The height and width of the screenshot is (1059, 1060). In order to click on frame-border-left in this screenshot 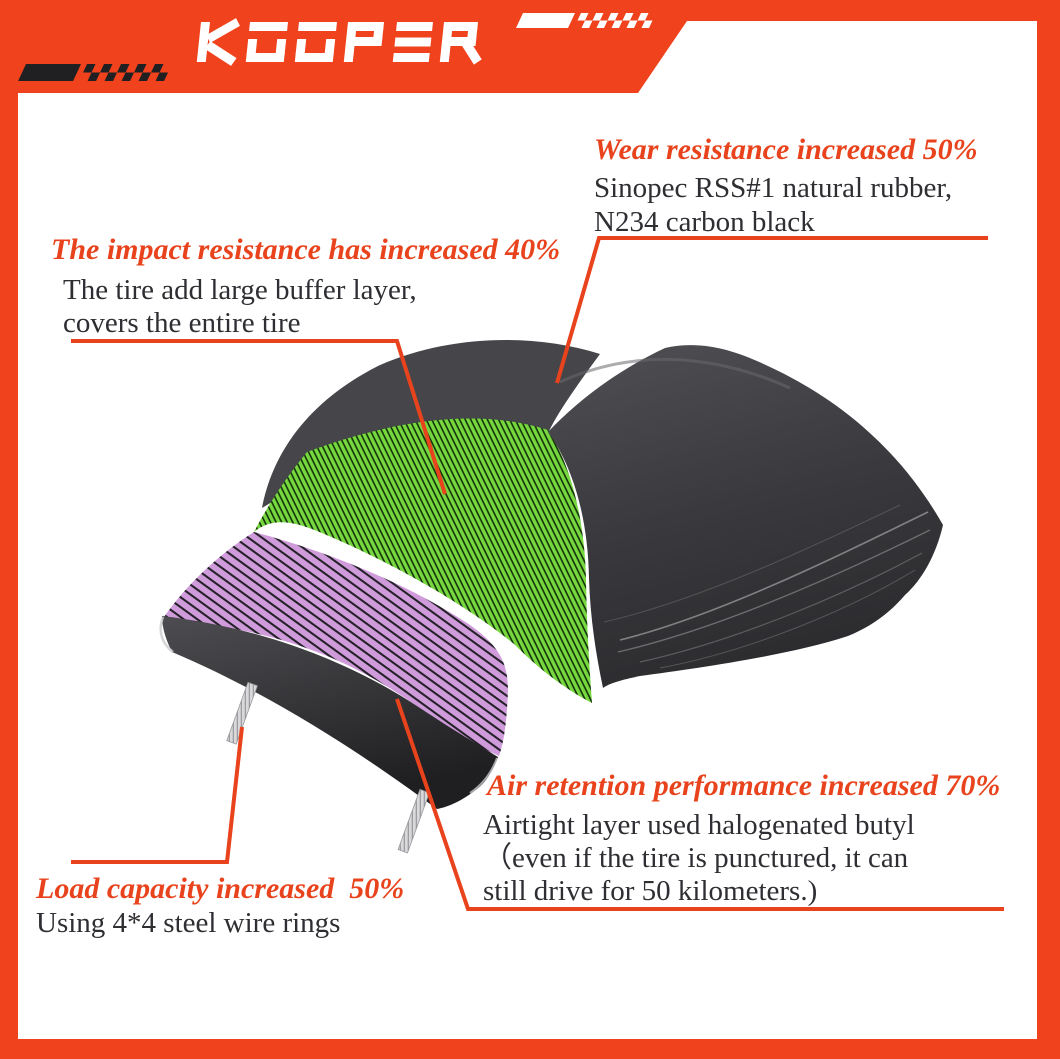, I will do `click(9, 529)`.